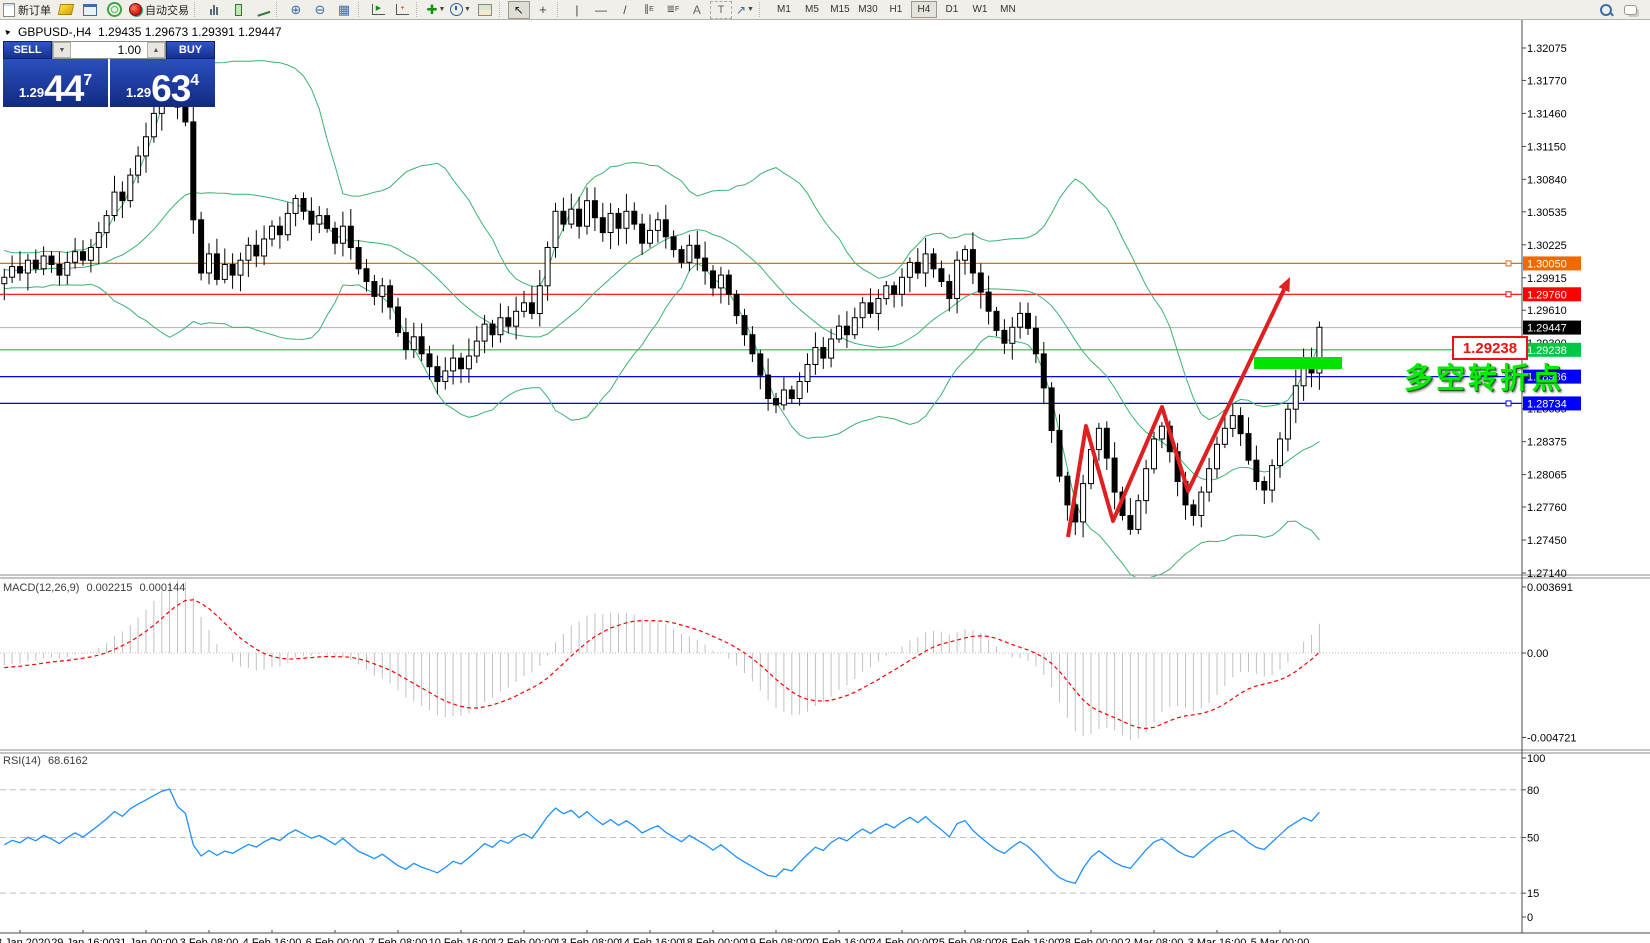 The height and width of the screenshot is (943, 1650). Describe the element at coordinates (1008, 9) in the screenshot. I see `timeframe-MN: MN` at that location.